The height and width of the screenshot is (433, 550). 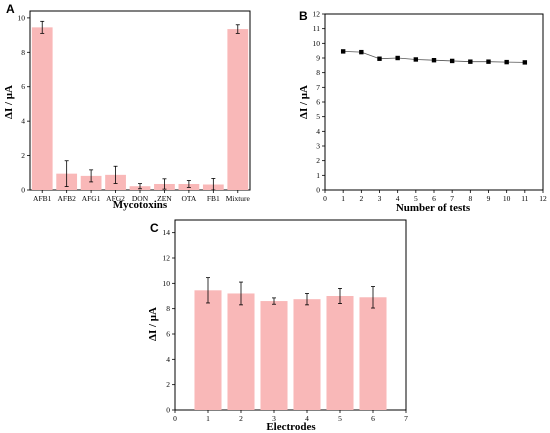 I want to click on panel-b-ylabel: ΔI / μA, so click(x=304, y=102).